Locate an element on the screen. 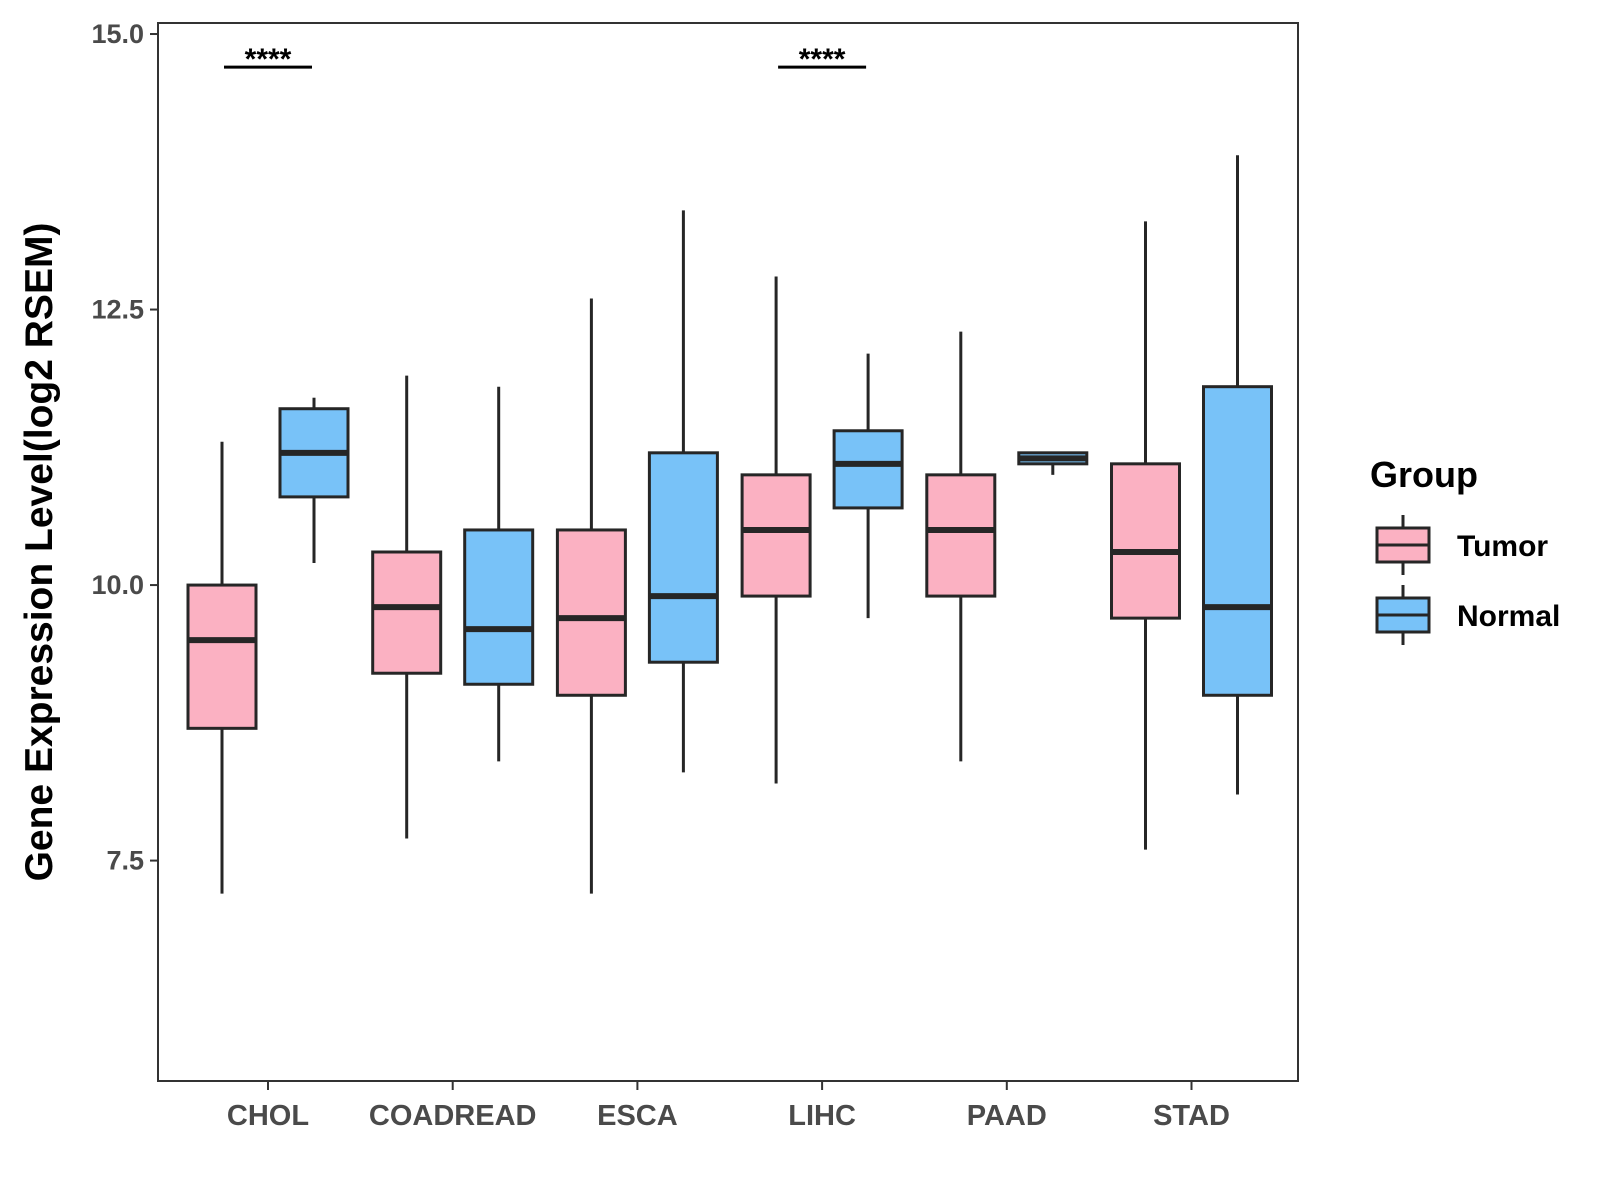  y-tick-label: 12.5 is located at coordinates (117, 310).